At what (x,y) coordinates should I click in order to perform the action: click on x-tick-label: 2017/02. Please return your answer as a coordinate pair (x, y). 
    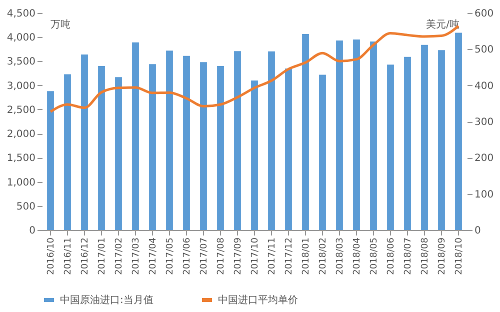
    Looking at the image, I should click on (119, 256).